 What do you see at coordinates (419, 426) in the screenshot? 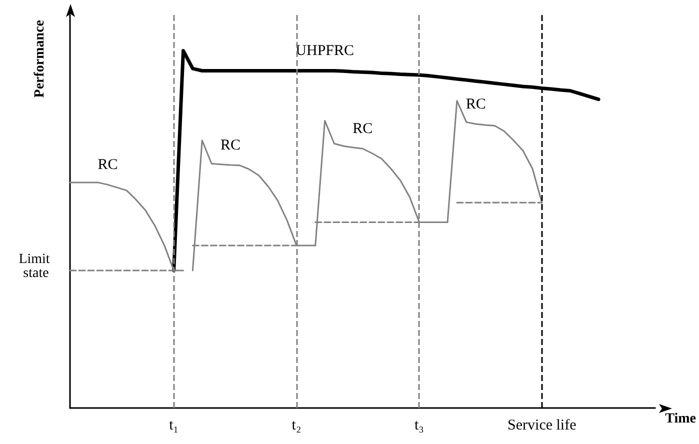
I see `x-tick-label: t₃` at bounding box center [419, 426].